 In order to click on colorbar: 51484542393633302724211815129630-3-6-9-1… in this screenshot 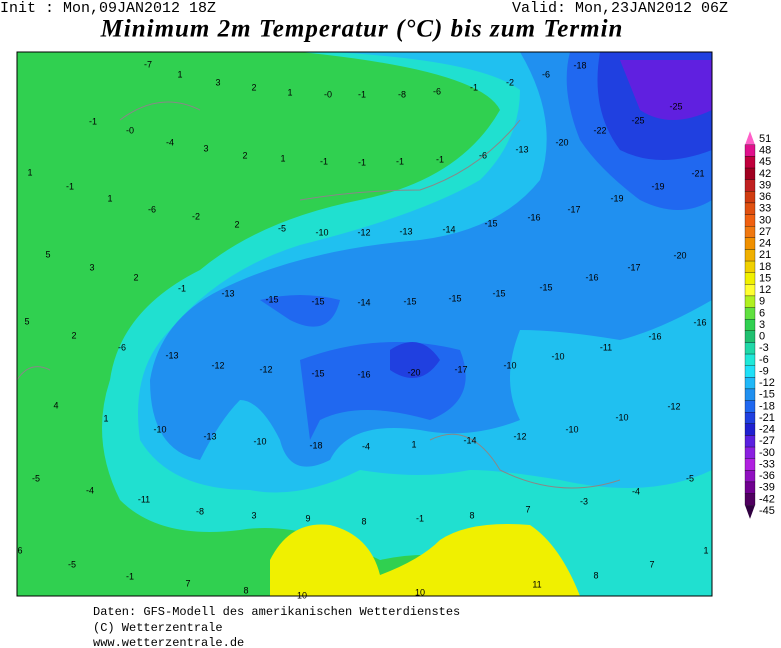, I will do `click(759, 325)`.